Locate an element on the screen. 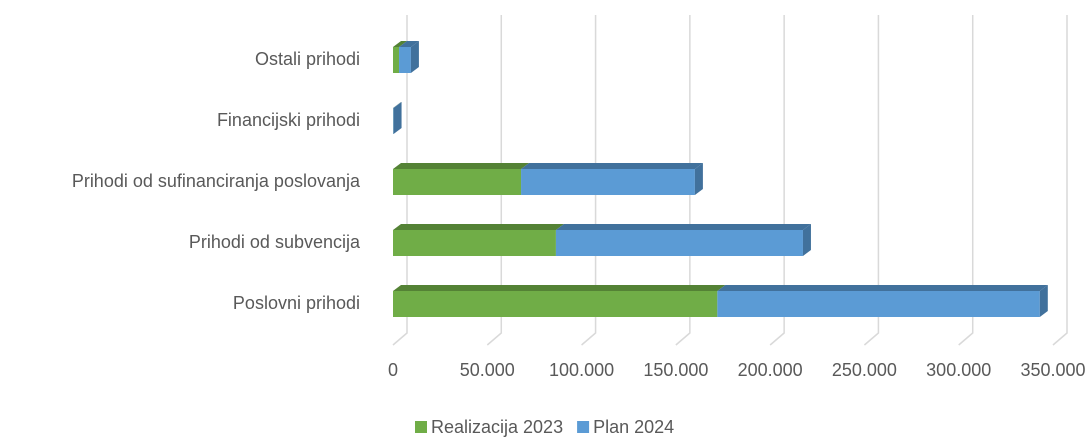  x-tick-label: 300.000 is located at coordinates (958, 370).